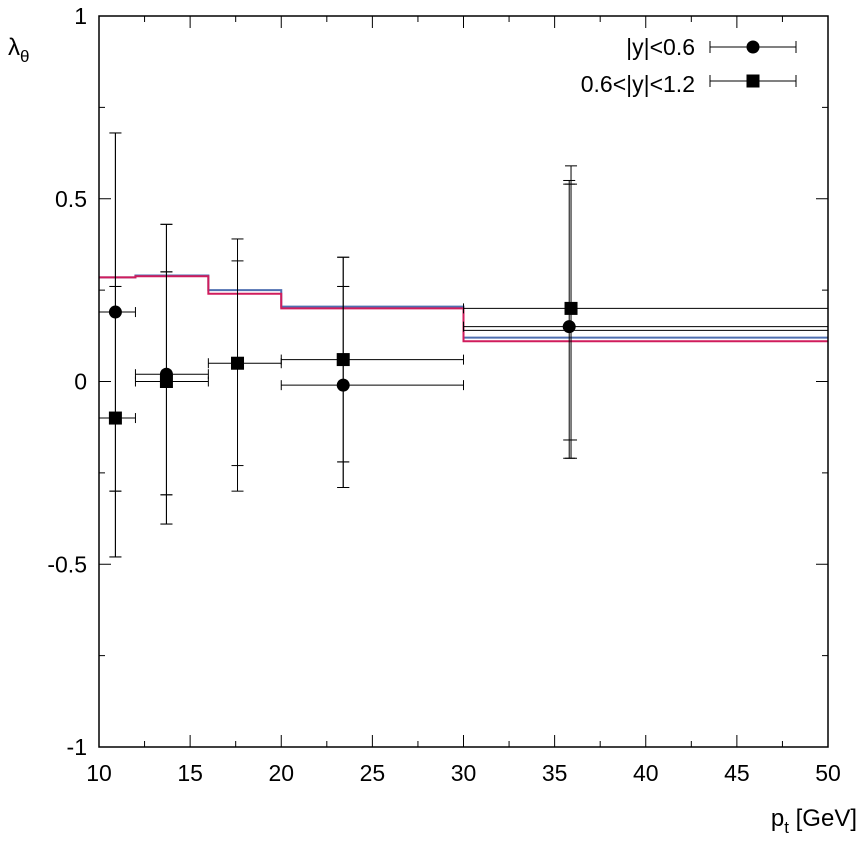 This screenshot has height=841, width=865. Describe the element at coordinates (80, 382) in the screenshot. I see `y-tick-label-2: 0` at that location.